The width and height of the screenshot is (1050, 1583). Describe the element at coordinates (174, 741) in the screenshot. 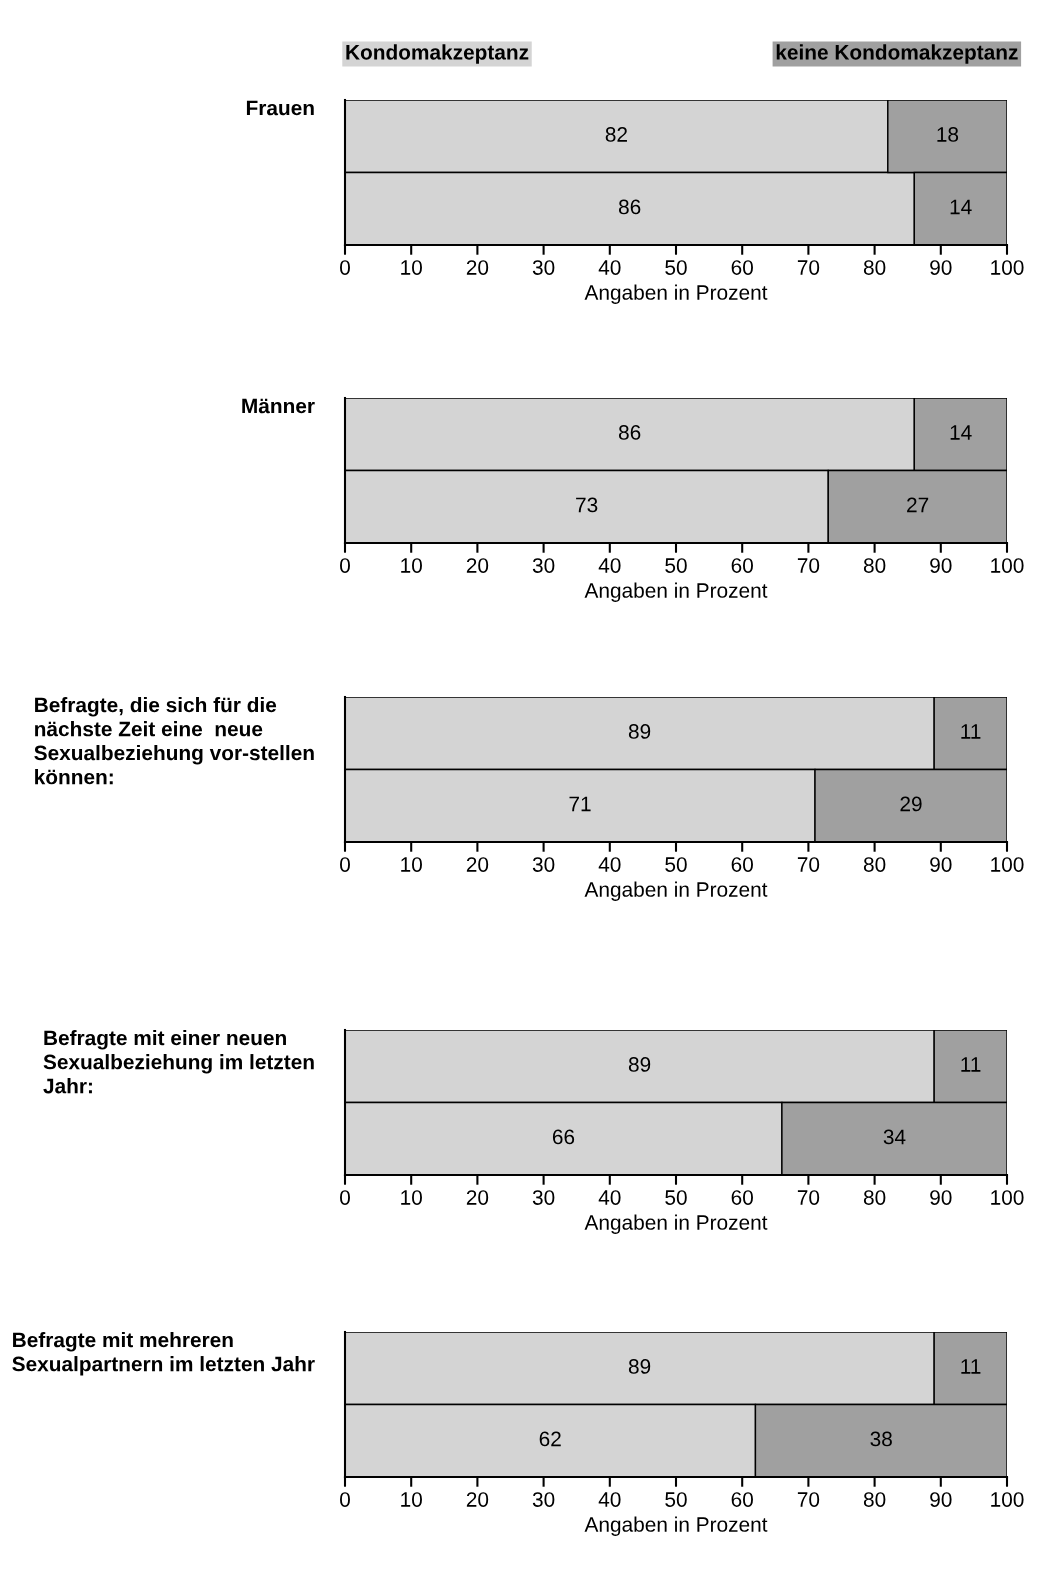

I see `text: Befragte, die sich für die nächste Zeit eine neue Sexualbeziehung vor-stellen können:` at that location.